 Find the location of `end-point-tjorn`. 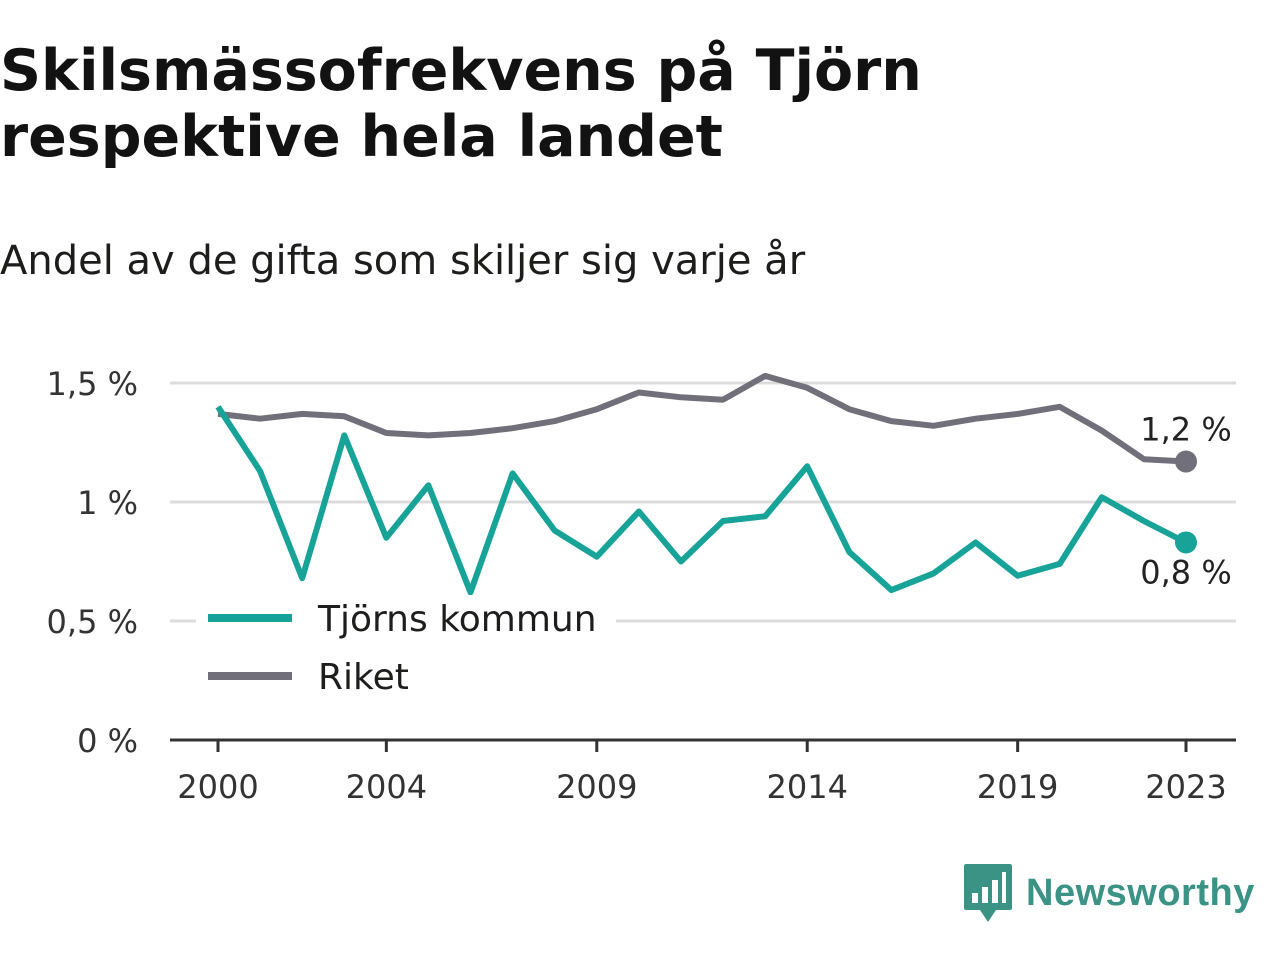

end-point-tjorn is located at coordinates (1186, 542).